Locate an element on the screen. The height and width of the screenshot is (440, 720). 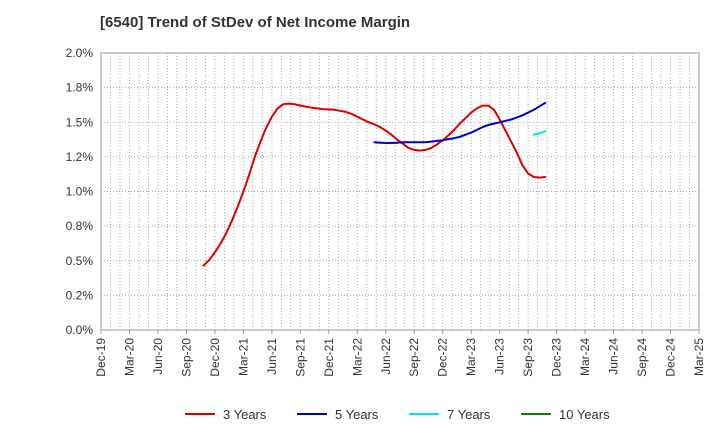
x-tick-label: Mar-24 is located at coordinates (585, 357).